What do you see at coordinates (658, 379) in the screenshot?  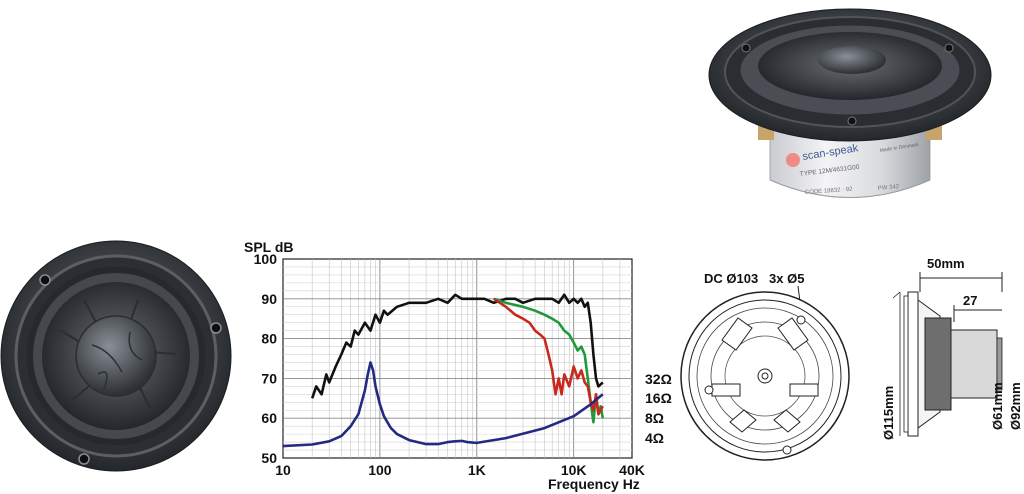 I see `impedance-label: 32Ω` at bounding box center [658, 379].